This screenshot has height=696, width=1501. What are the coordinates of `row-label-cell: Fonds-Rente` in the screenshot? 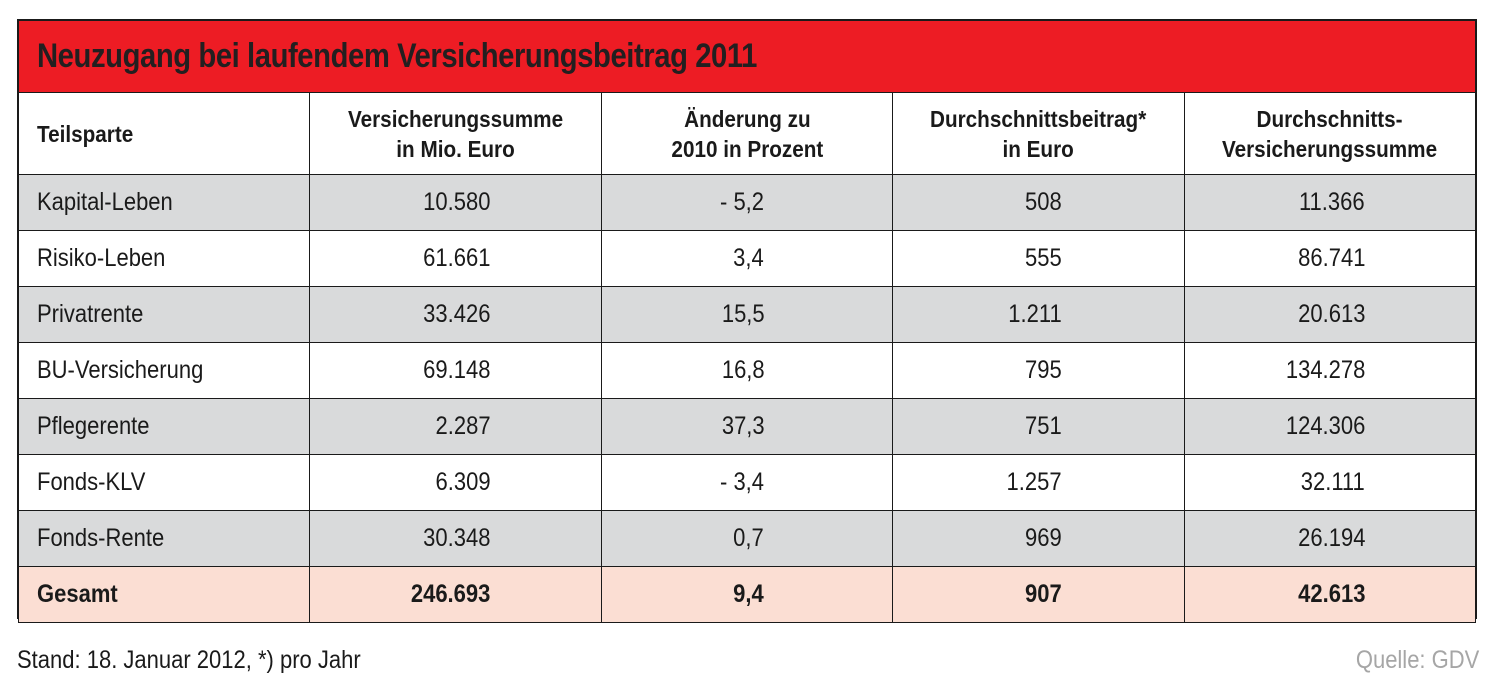 It's located at (164, 538).